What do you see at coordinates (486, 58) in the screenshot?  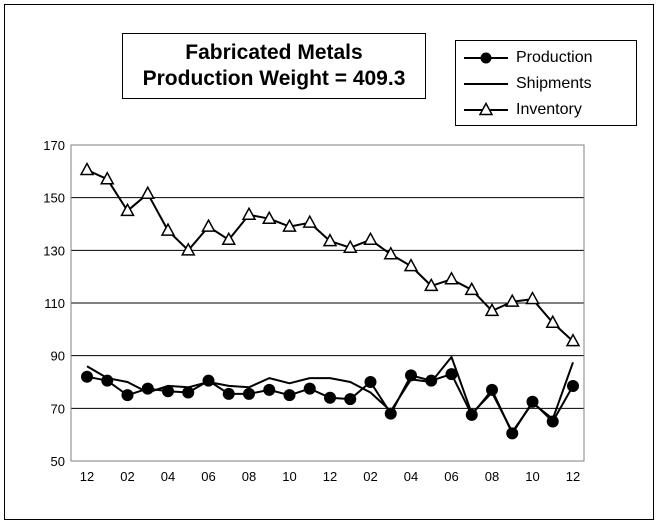 I see `legend-swatch-production` at bounding box center [486, 58].